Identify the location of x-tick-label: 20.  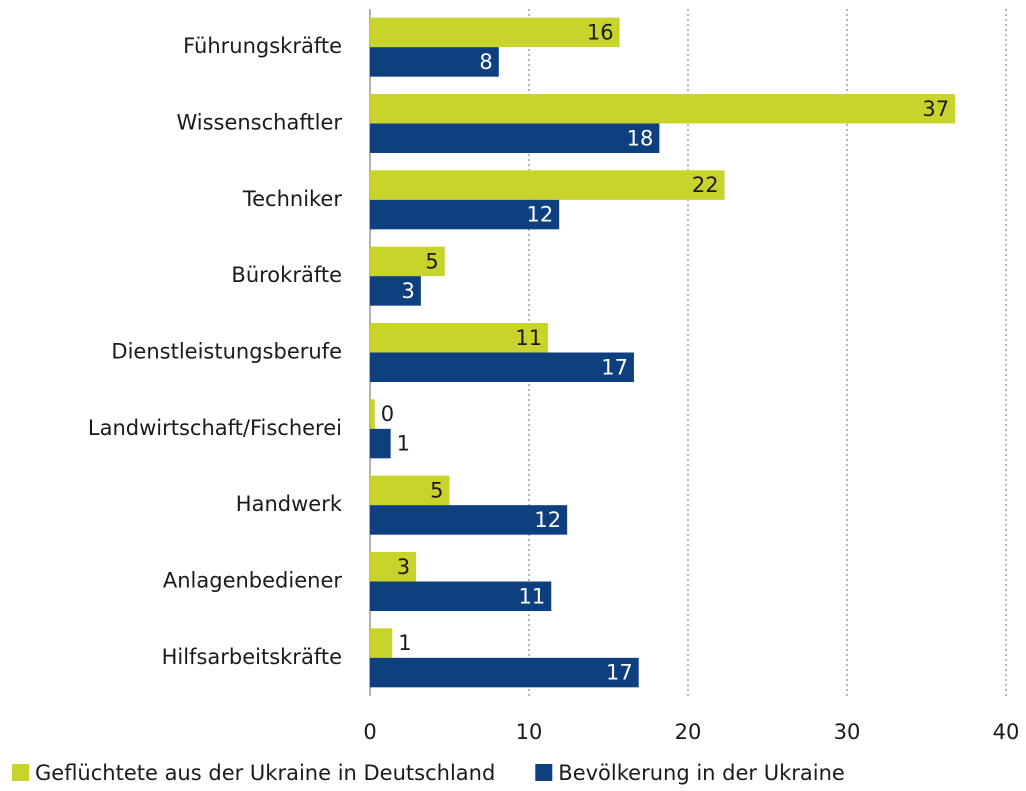
(688, 732).